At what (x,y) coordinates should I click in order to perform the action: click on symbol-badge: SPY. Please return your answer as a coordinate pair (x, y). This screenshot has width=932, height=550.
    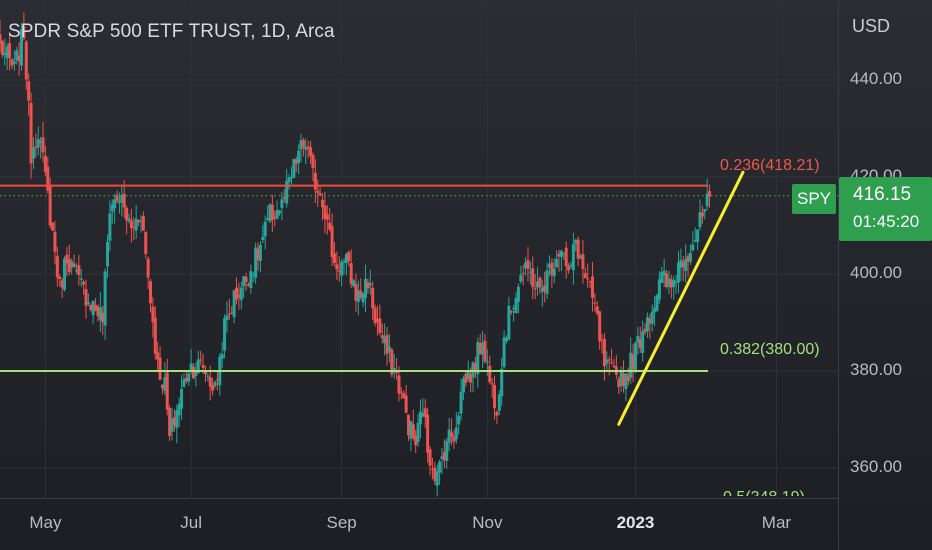
    Looking at the image, I should click on (814, 199).